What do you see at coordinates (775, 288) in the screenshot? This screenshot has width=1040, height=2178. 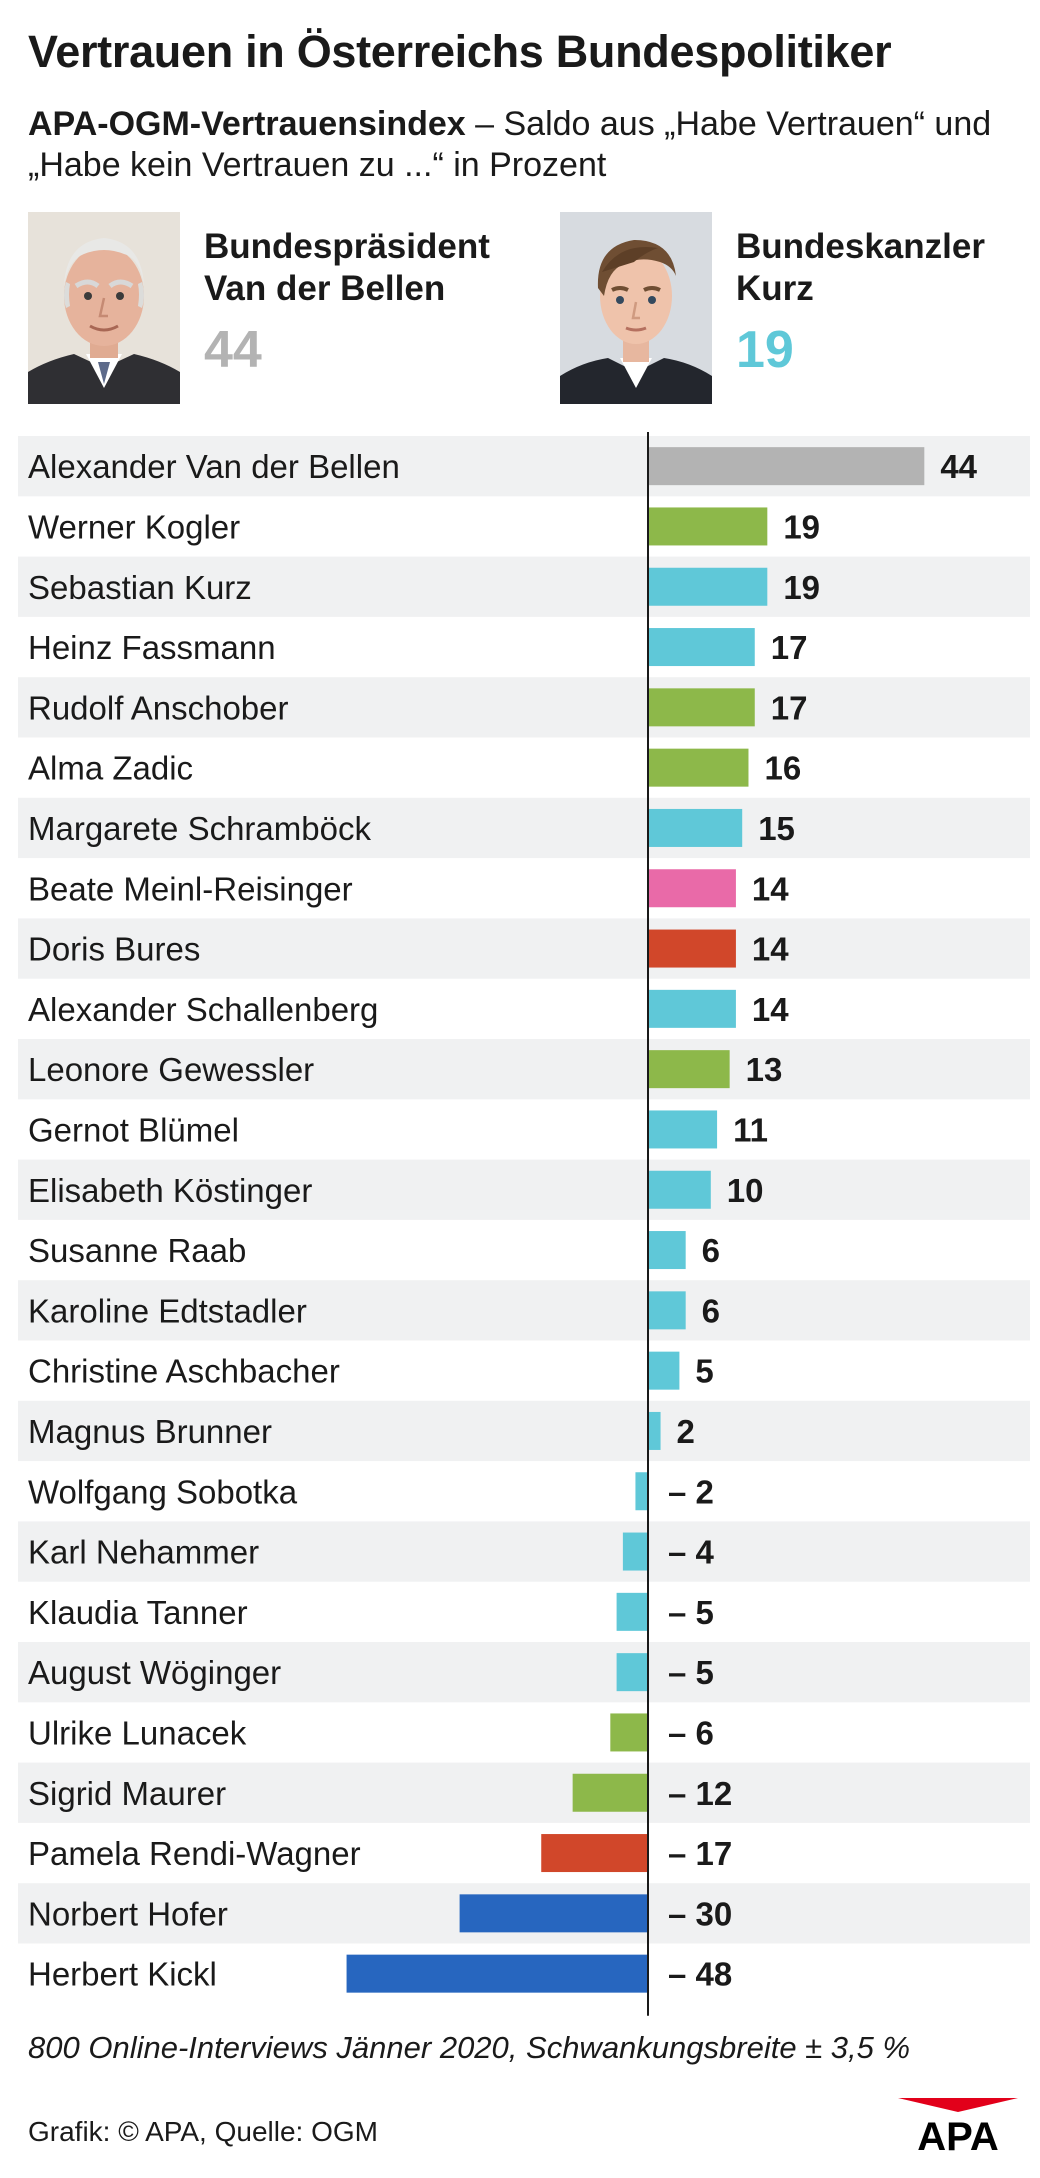 I see `leader-kurz-name: Kurz` at bounding box center [775, 288].